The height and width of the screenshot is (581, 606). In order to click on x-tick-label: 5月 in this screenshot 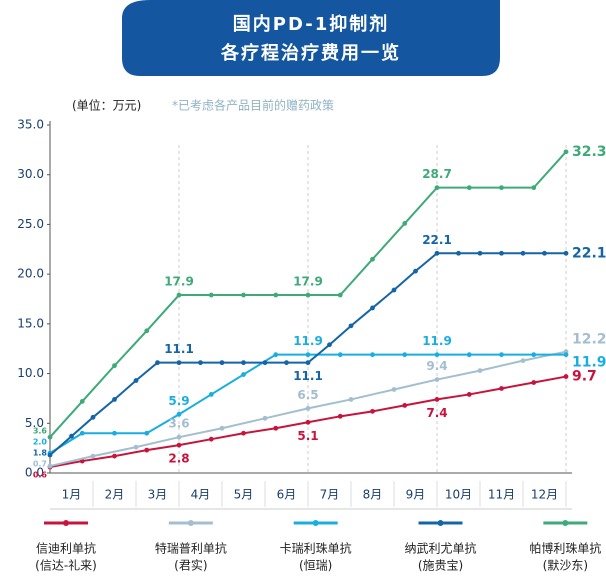, I will do `click(244, 495)`.